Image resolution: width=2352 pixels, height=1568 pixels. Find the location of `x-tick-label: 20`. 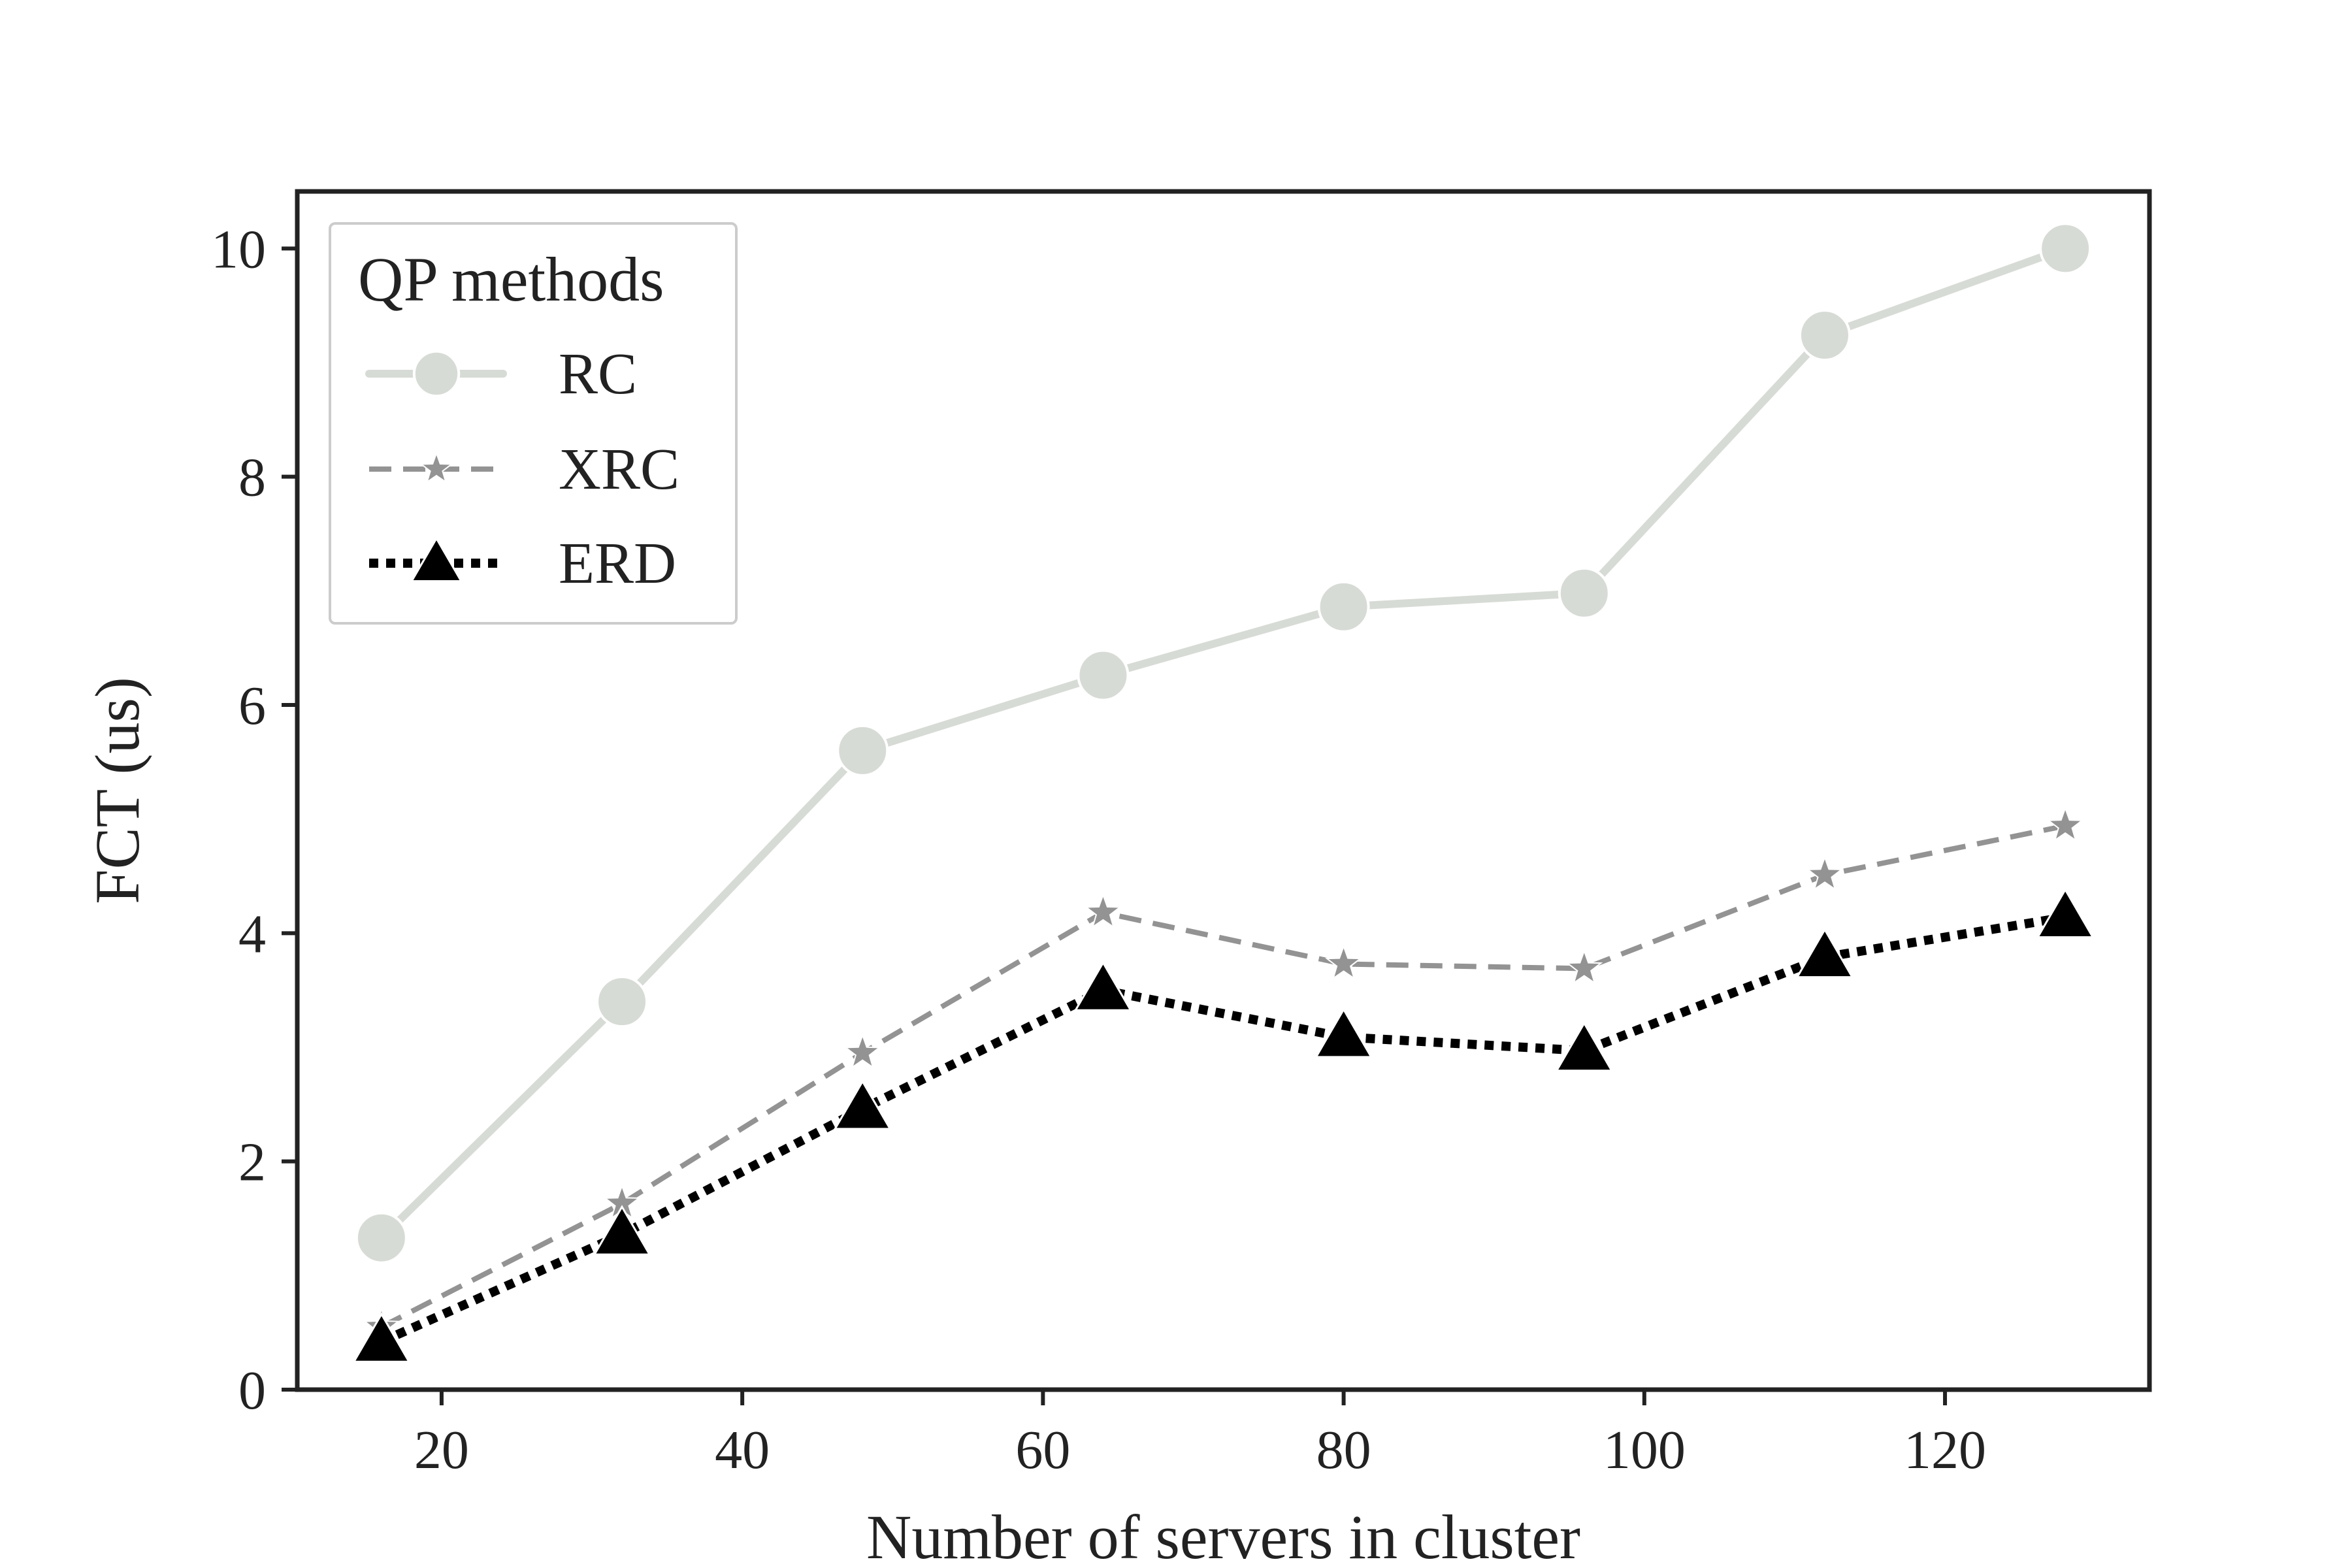

x-tick-label: 20 is located at coordinates (441, 1450).